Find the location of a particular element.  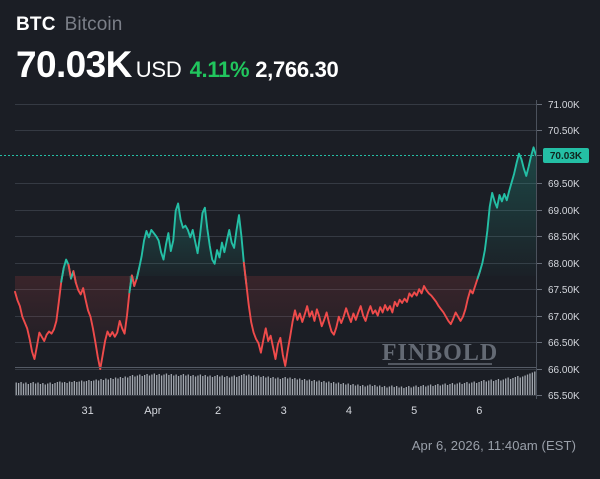

price-row: 70.03K USD 4.11% 2,766.30 is located at coordinates (296, 66).